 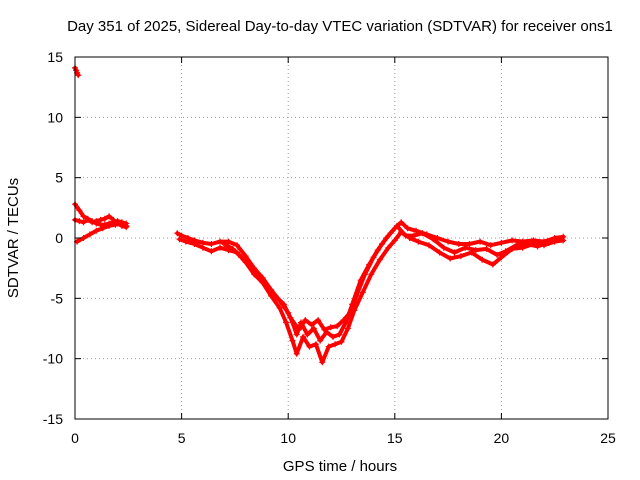 What do you see at coordinates (53, 359) in the screenshot?
I see `y-tick-label: -10` at bounding box center [53, 359].